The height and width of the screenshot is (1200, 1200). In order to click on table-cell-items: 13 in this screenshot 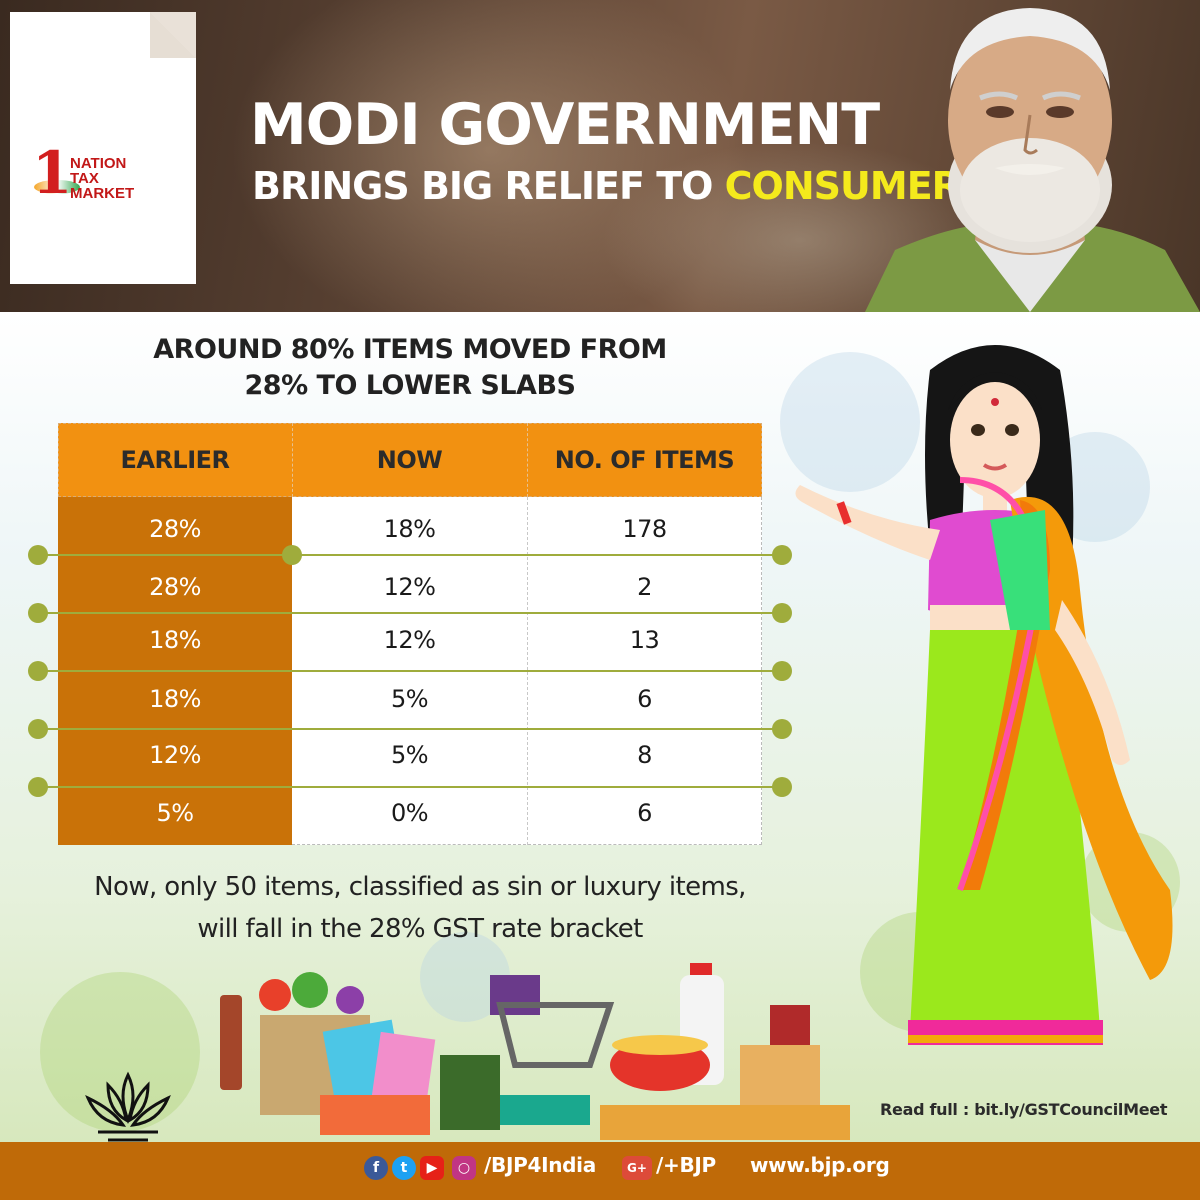, I will do `click(644, 640)`.